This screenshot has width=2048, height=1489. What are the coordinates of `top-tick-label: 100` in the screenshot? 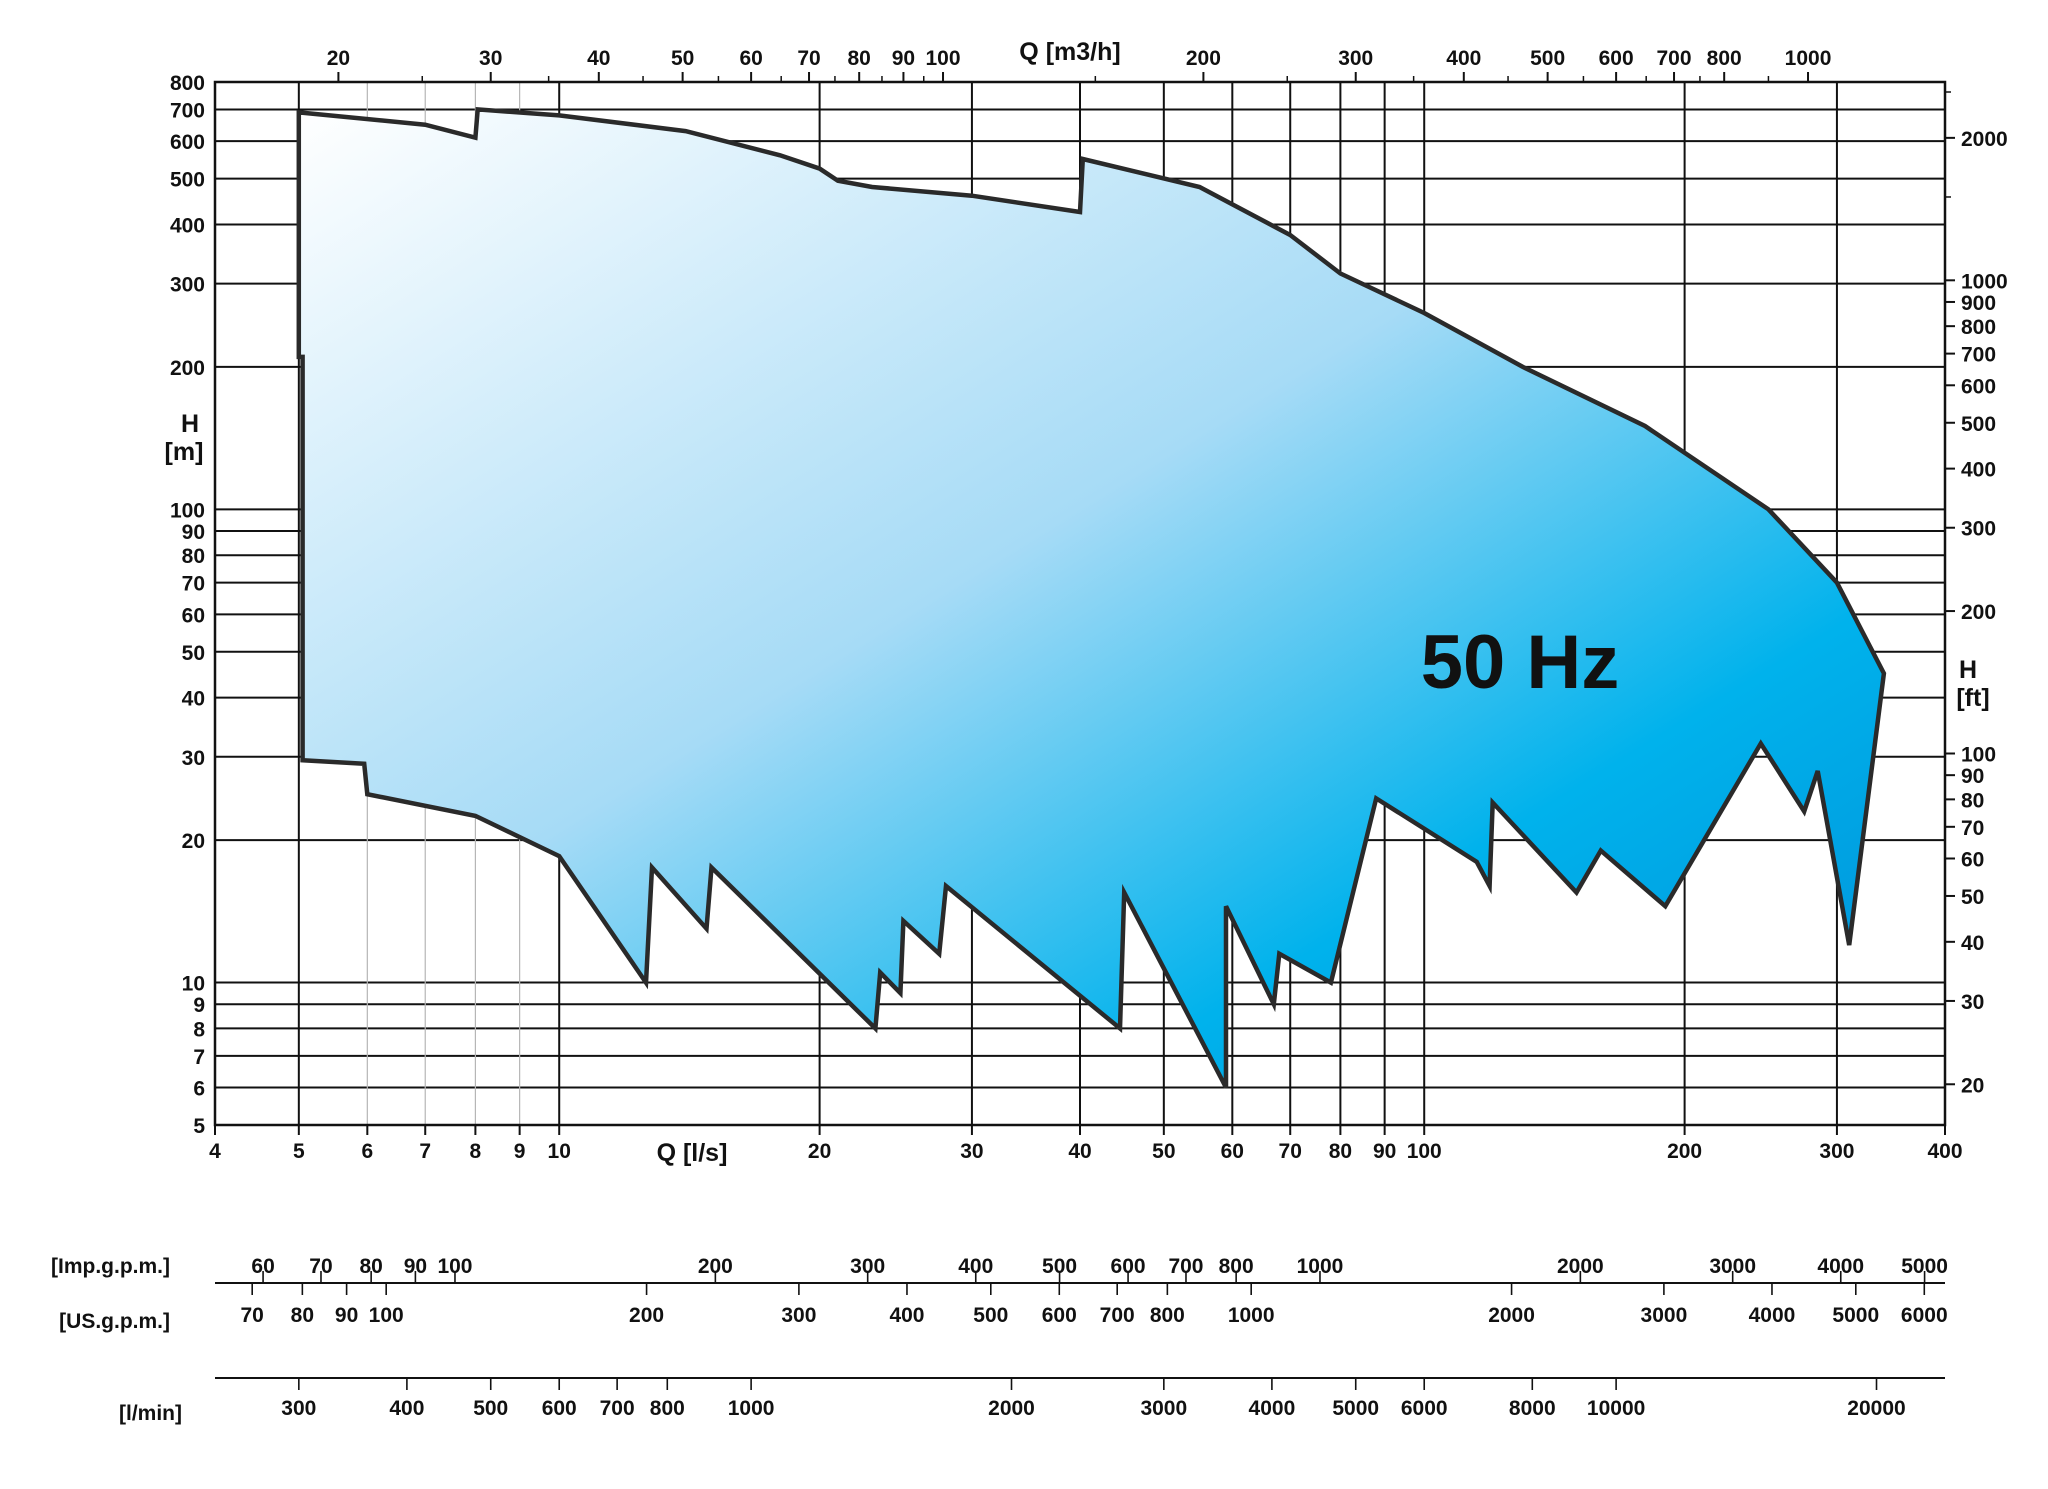 It's located at (942, 58).